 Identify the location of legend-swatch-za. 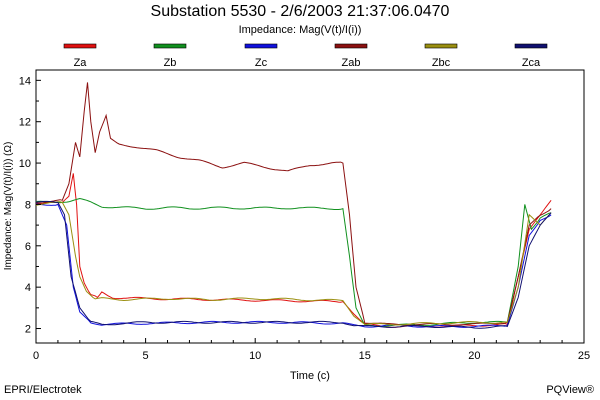
(80, 46).